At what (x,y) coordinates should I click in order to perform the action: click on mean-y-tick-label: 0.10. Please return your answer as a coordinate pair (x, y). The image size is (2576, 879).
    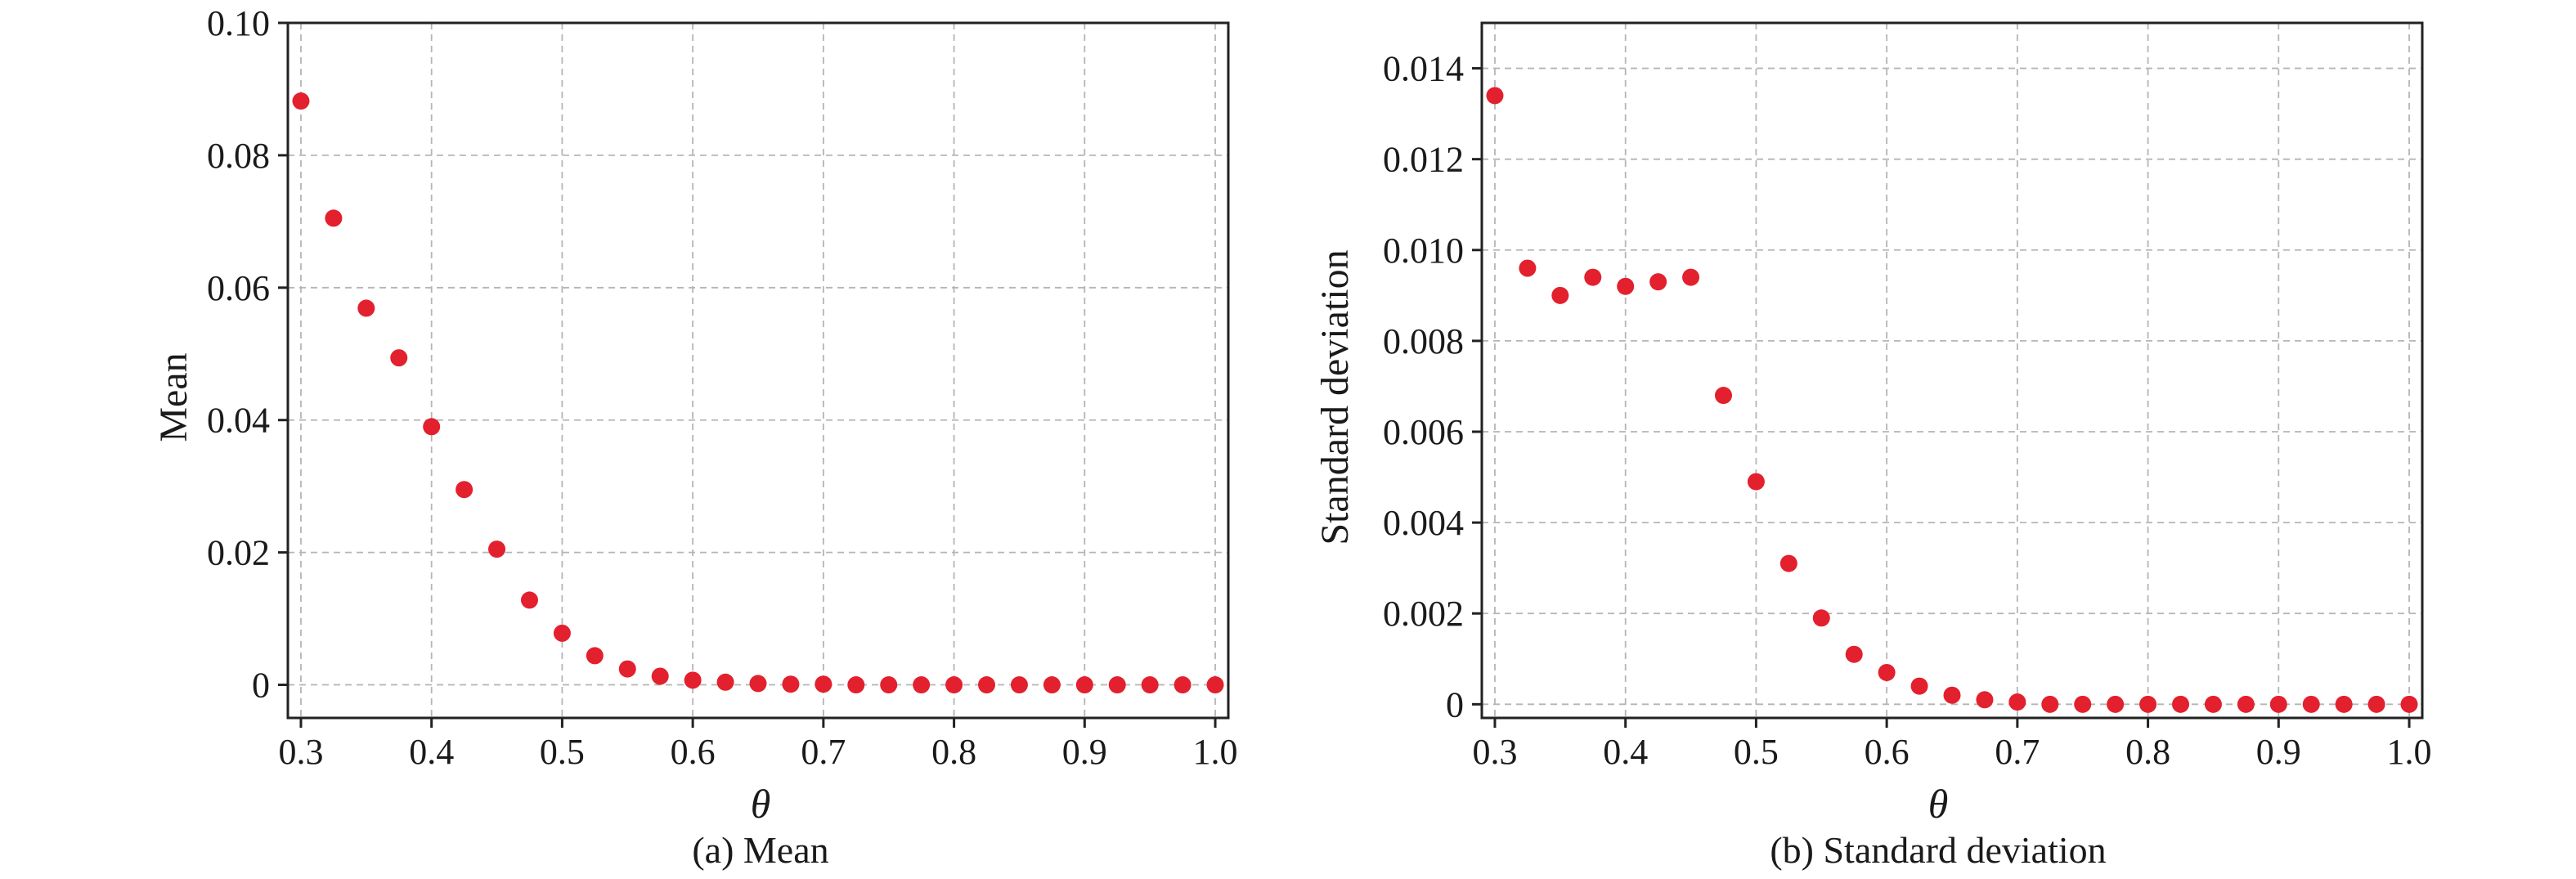
    Looking at the image, I should click on (239, 23).